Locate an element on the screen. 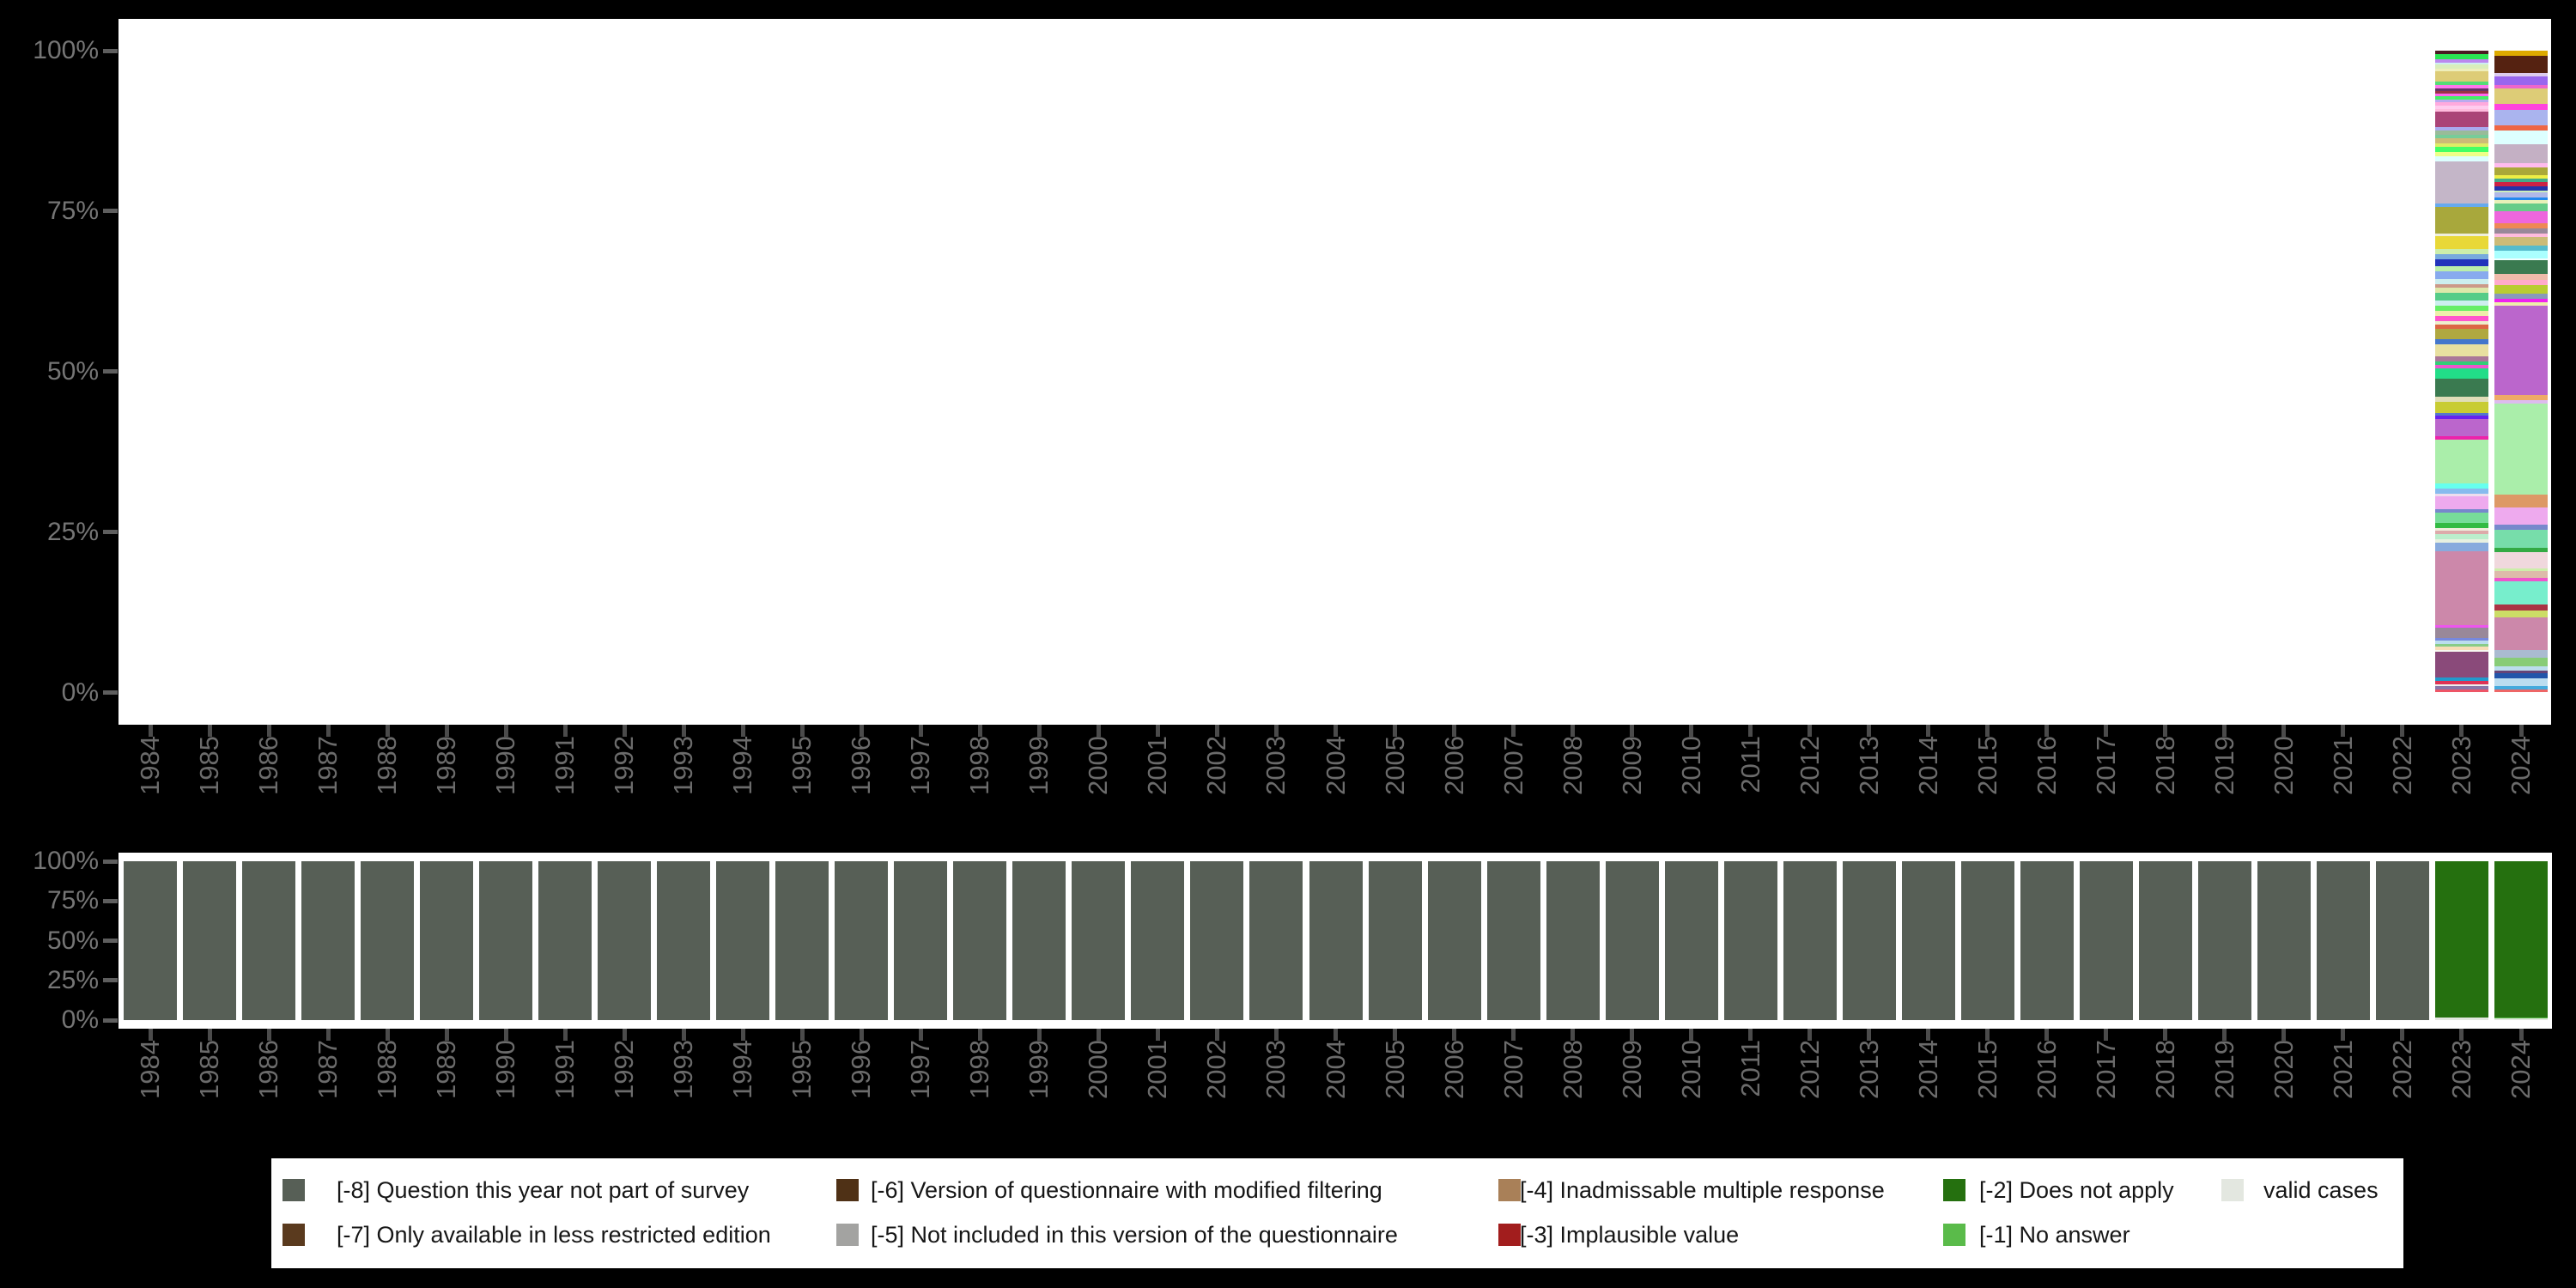  missing-bar-1991 is located at coordinates (565, 940).